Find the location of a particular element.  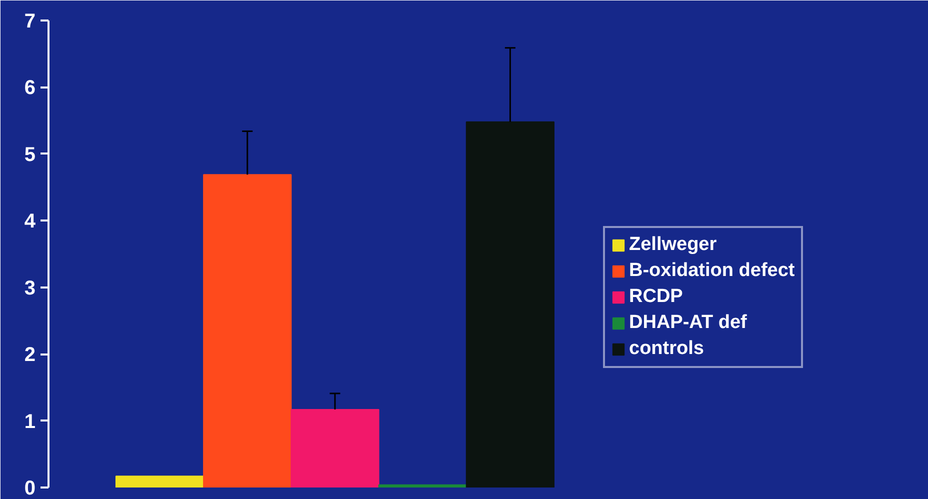

legend-label: B-oxidation defect is located at coordinates (712, 271).